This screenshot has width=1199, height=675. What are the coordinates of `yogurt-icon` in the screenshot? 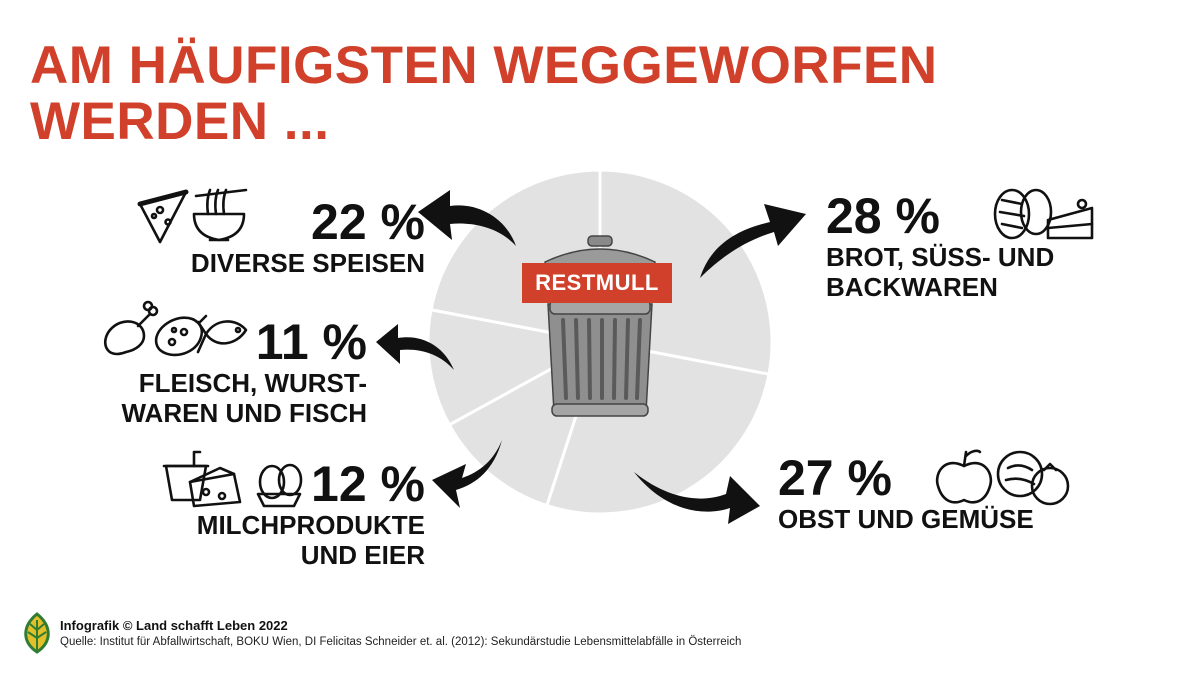 It's located at (186, 476).